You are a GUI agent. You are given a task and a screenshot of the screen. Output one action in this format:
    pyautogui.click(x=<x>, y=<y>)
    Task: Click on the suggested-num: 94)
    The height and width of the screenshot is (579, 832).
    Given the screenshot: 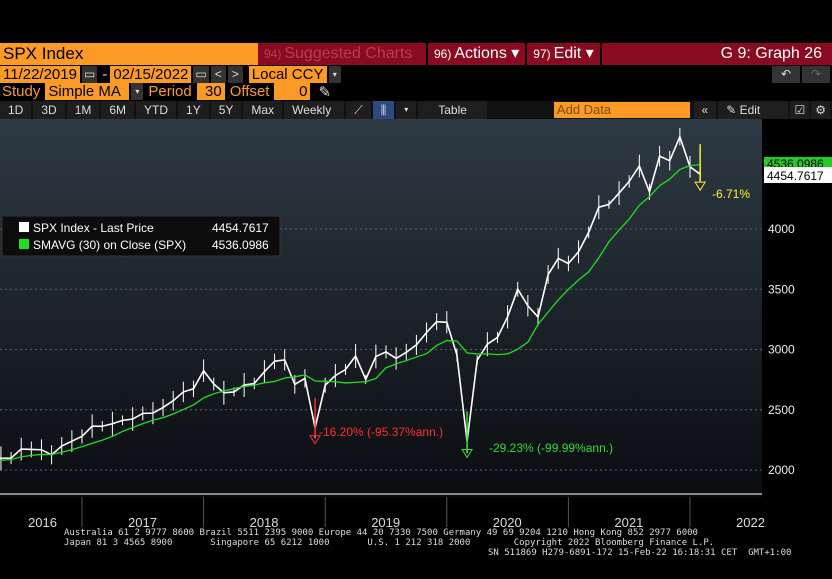 What is the action you would take?
    pyautogui.click(x=273, y=54)
    